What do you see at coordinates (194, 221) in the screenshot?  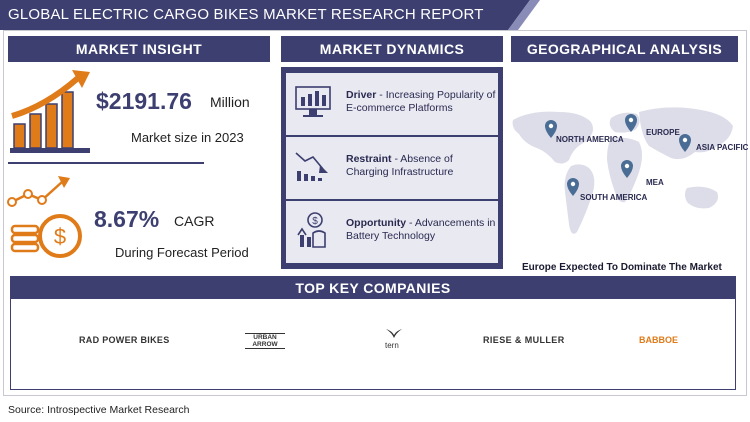 I see `cagr-unit: CAGR` at bounding box center [194, 221].